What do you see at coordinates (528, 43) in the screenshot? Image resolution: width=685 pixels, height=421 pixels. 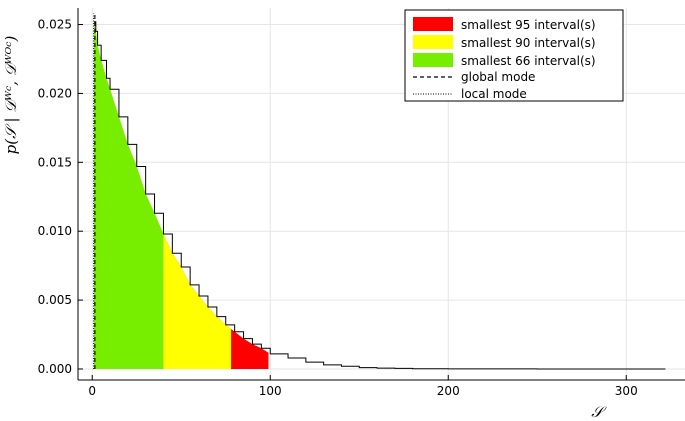 I see `legend-label-90: smallest 90 interval(s)` at bounding box center [528, 43].